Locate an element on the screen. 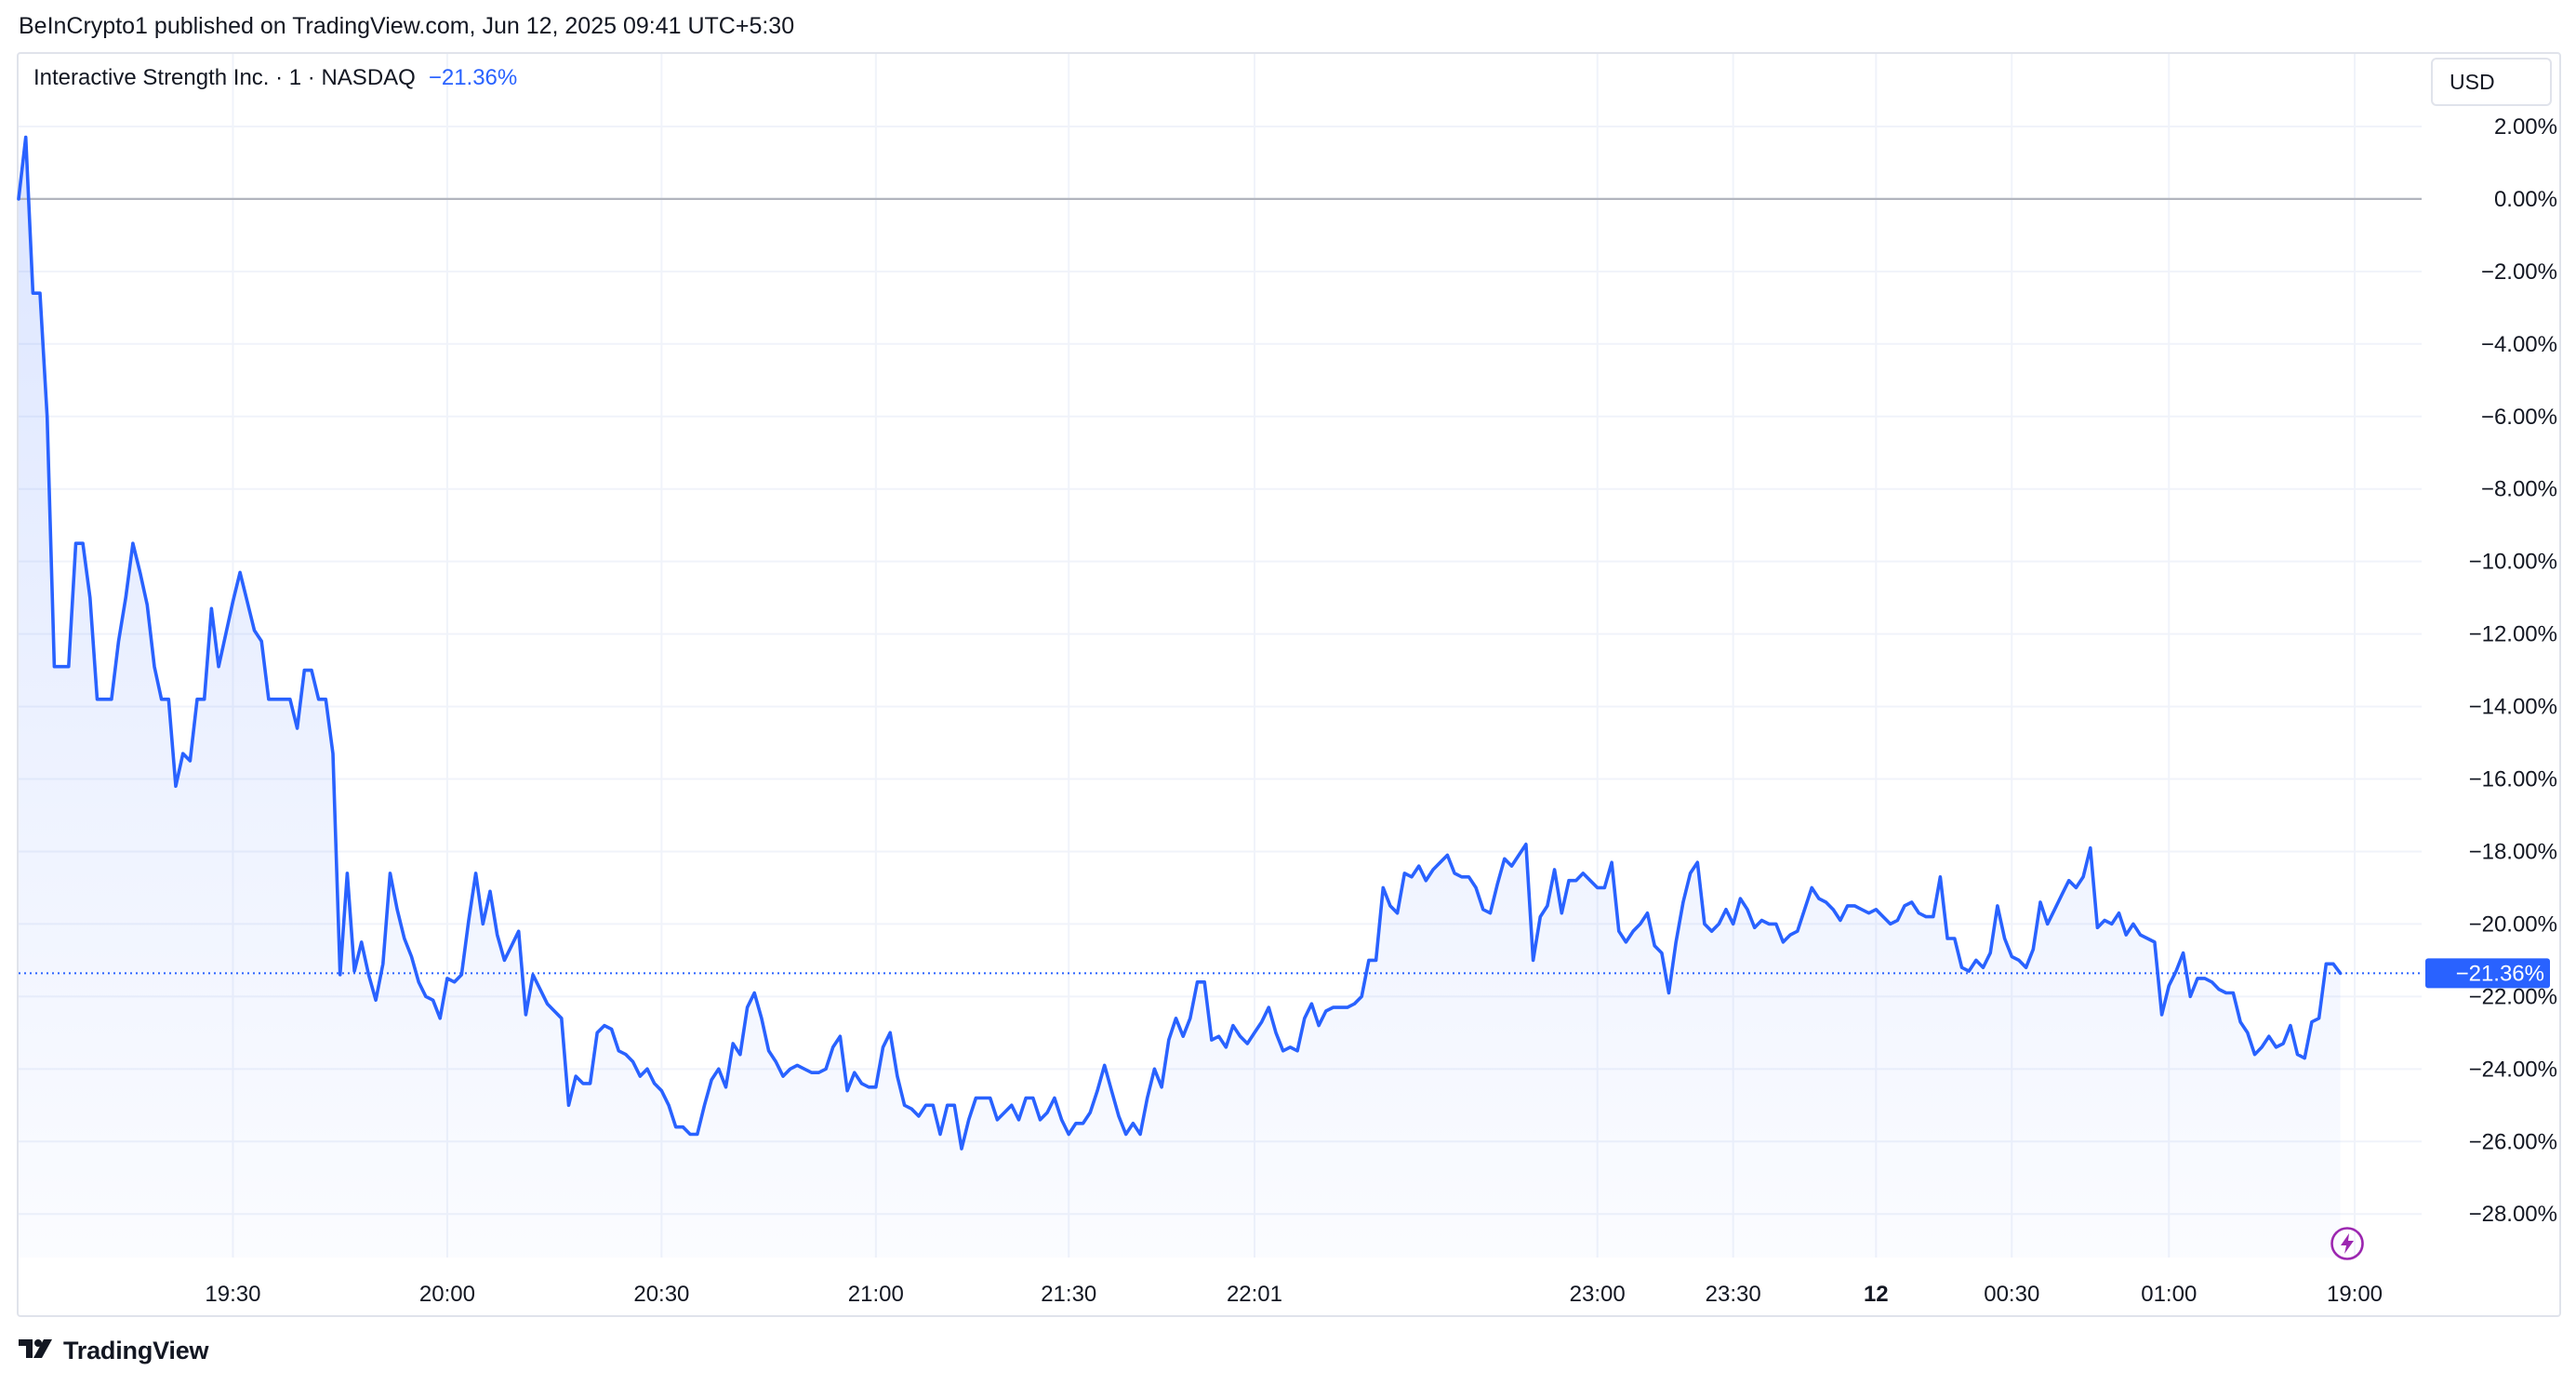 The height and width of the screenshot is (1384, 2576). y-tick-label: −2.00% is located at coordinates (2519, 272).